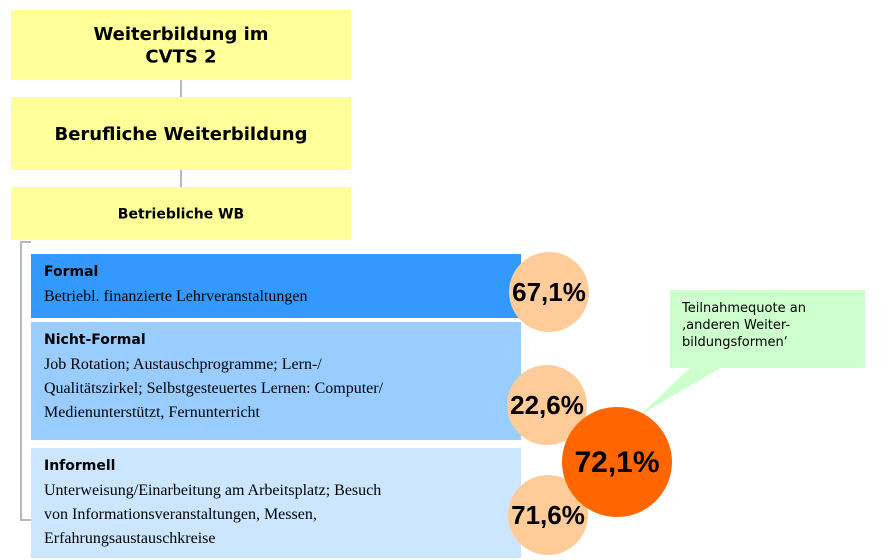 The width and height of the screenshot is (889, 560). I want to click on callout-text: Teilnahmequote an, so click(743, 308).